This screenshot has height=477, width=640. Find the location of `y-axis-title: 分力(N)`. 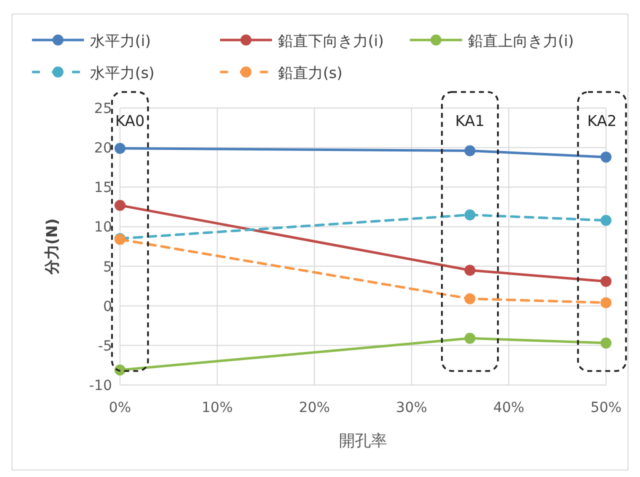

y-axis-title: 分力(N) is located at coordinates (52, 247).